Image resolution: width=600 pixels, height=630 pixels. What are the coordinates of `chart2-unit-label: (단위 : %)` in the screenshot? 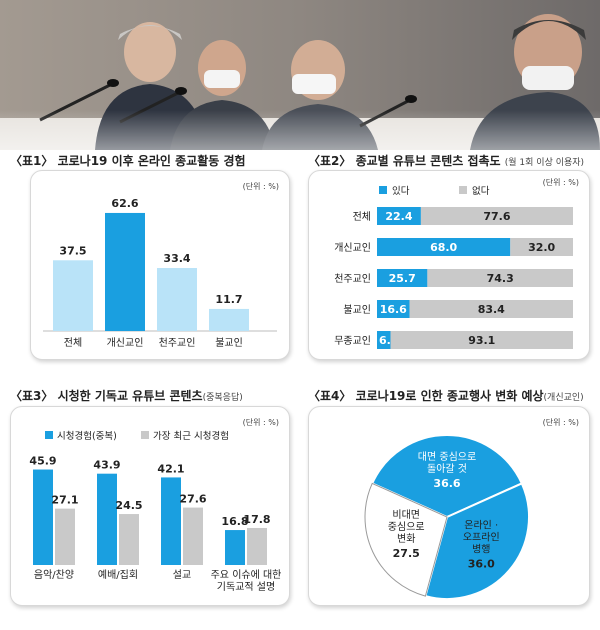 It's located at (561, 182).